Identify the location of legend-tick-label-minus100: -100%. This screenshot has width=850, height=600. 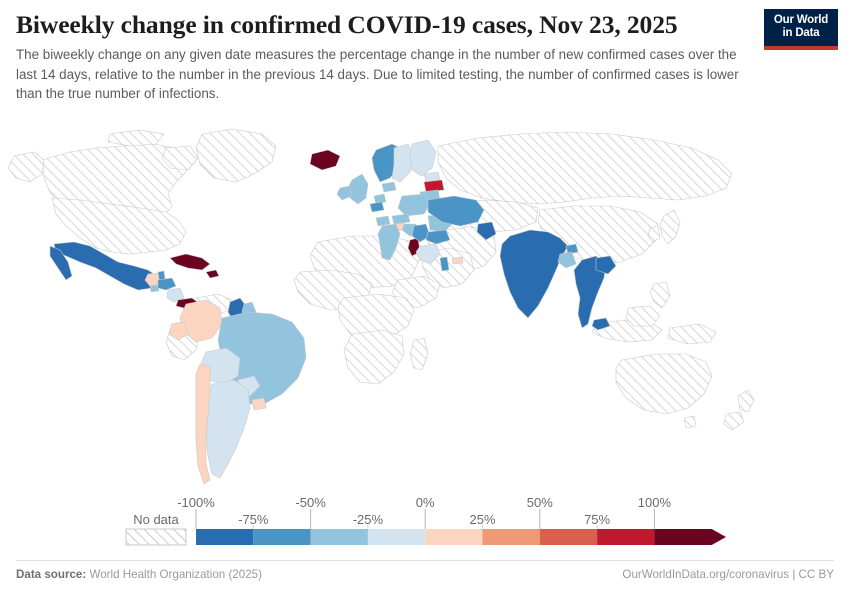
(196, 502).